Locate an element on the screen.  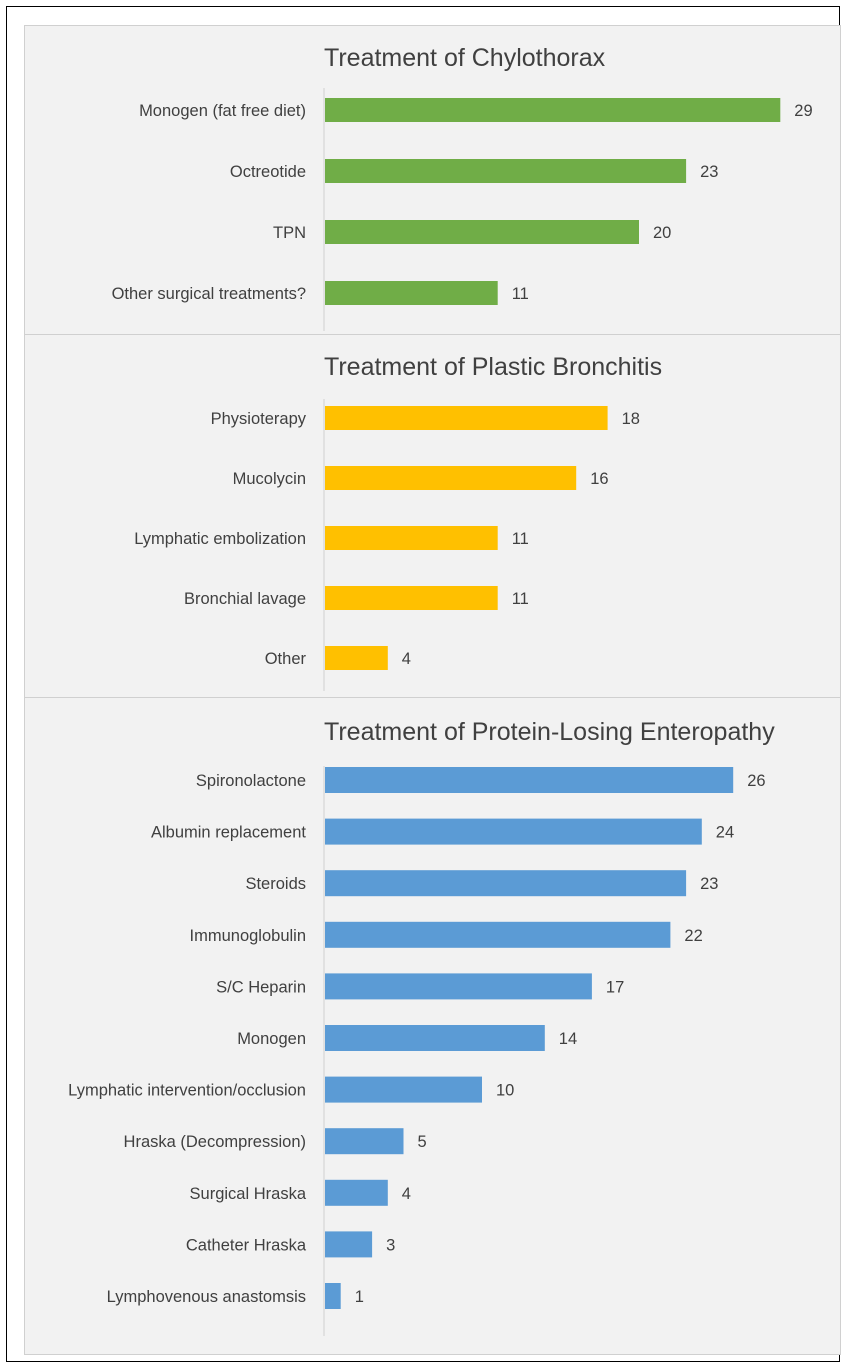
category-label: Lymphatic intervention/occlusion is located at coordinates (187, 1091).